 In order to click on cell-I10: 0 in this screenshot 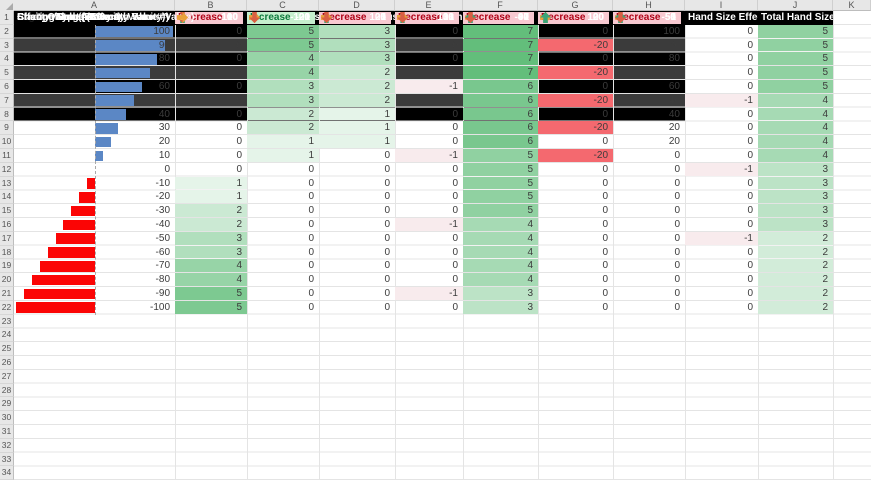, I will do `click(750, 142)`.